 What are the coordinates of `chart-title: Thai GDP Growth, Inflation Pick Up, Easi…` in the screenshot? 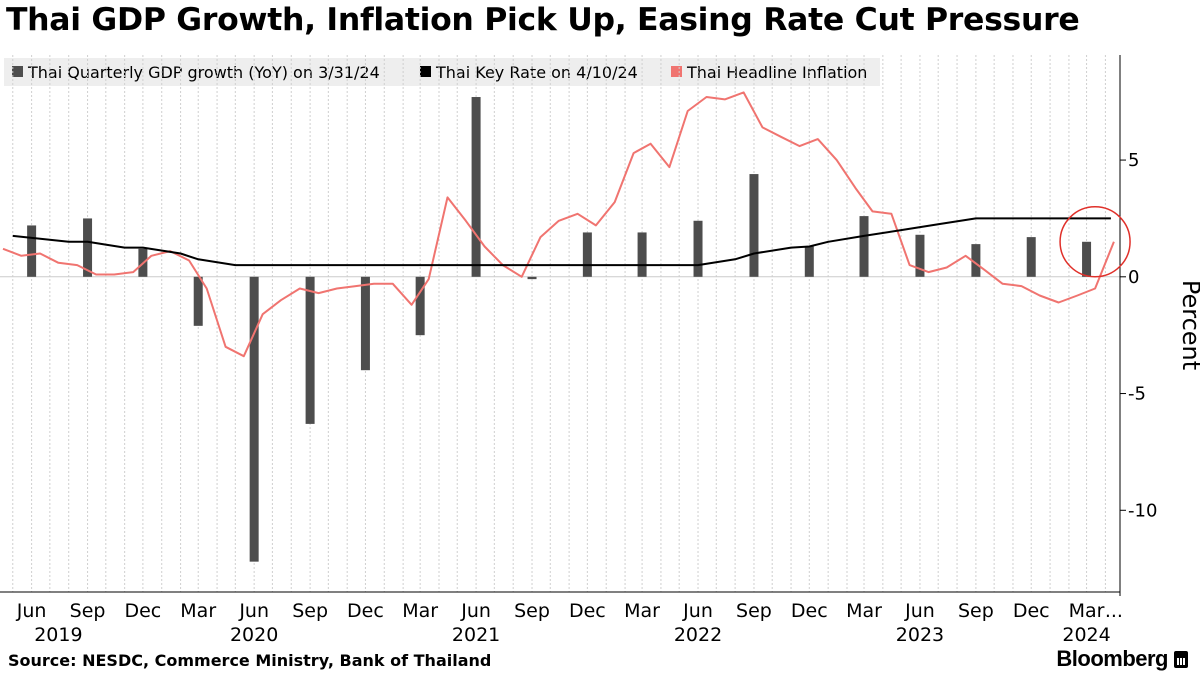 It's located at (543, 20).